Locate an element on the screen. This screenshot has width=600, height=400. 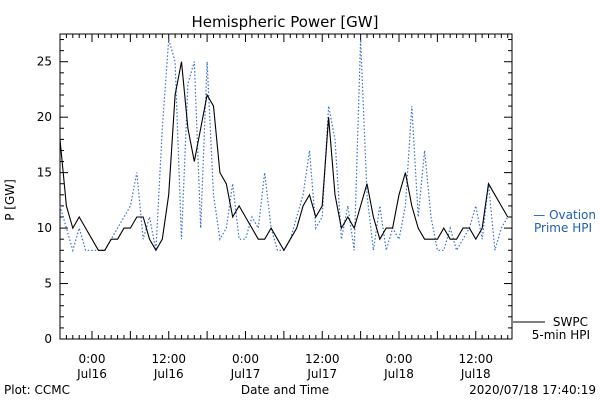
legend-label-ovation-2: Prime HPI is located at coordinates (563, 228).